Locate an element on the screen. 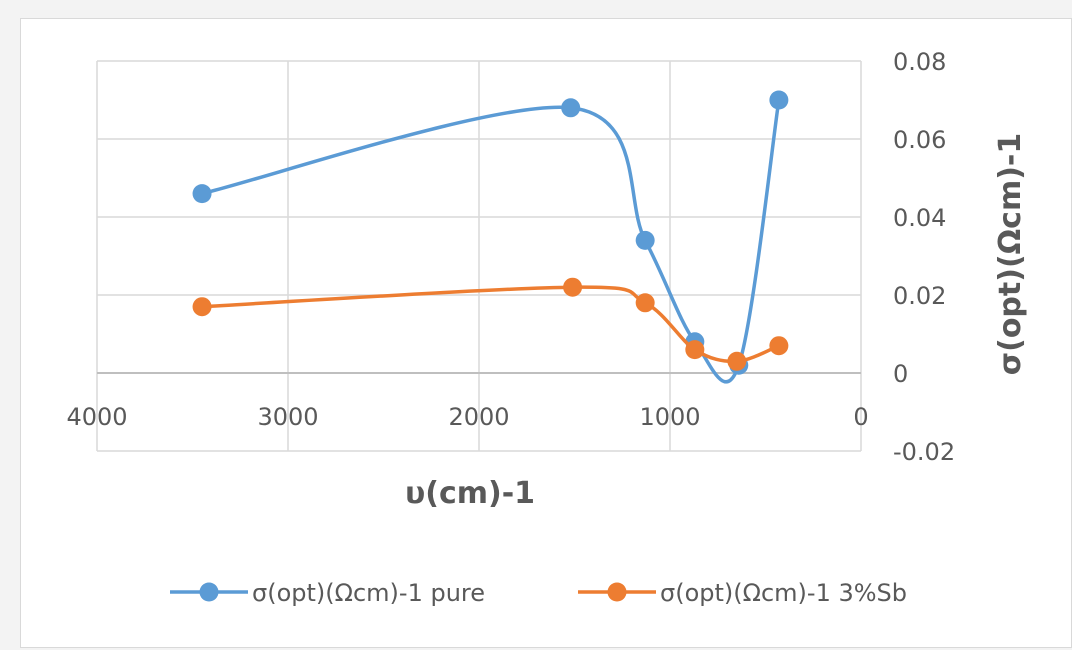 This screenshot has width=1072, height=650. y-tick-label: 0 is located at coordinates (900, 374).